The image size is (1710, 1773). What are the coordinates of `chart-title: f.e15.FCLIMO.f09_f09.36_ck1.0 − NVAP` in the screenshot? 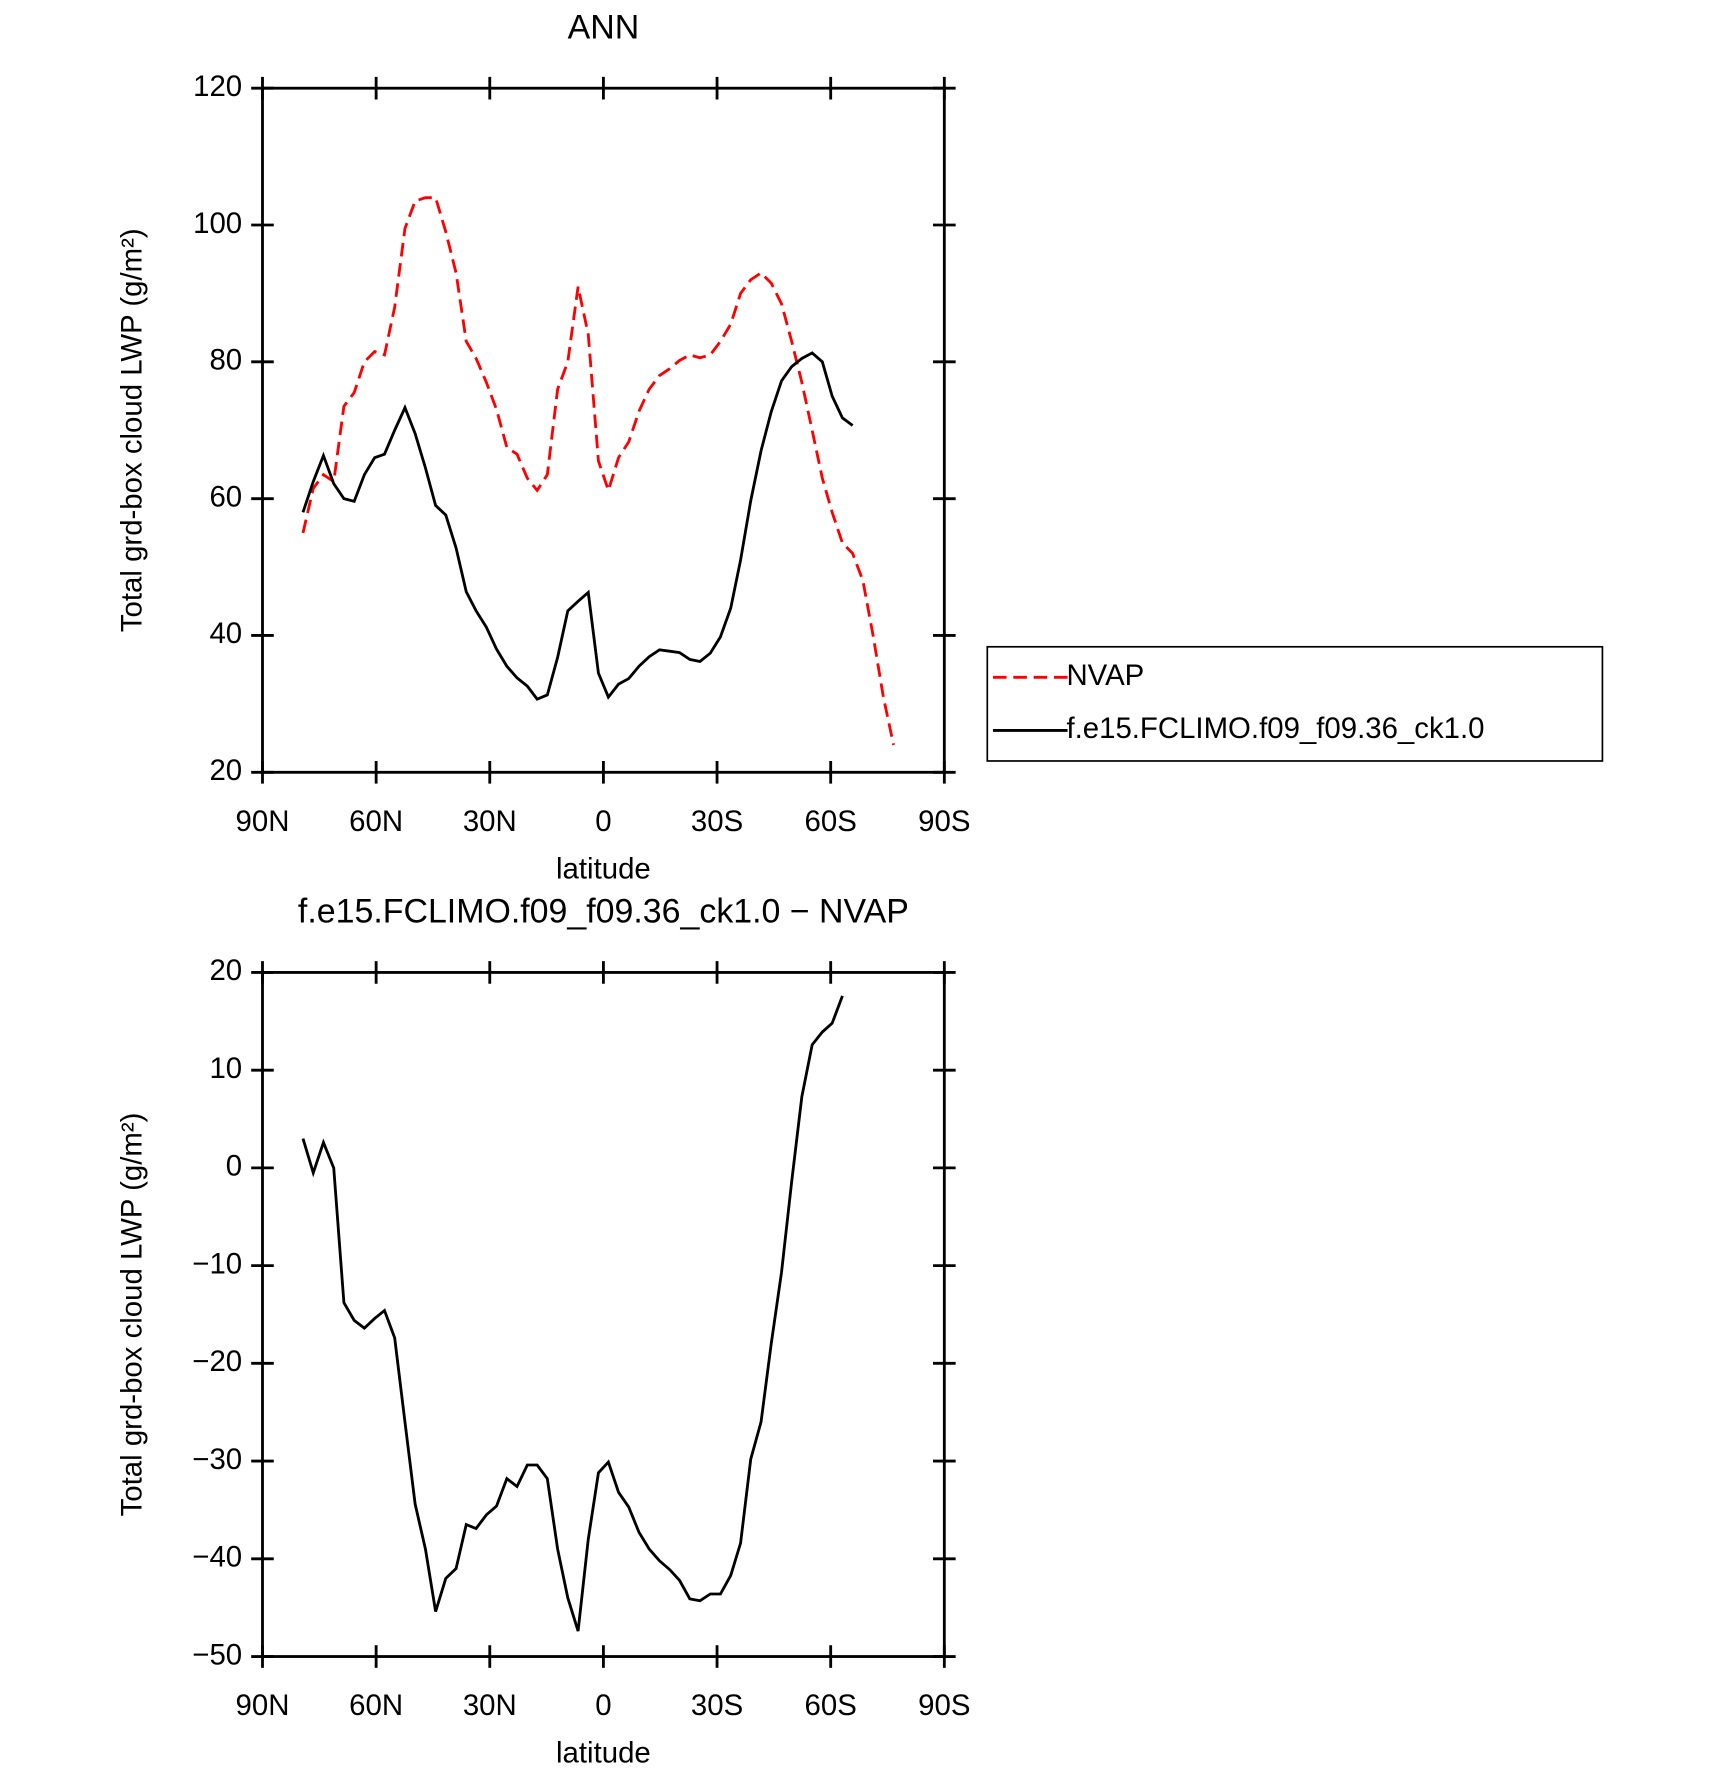 It's located at (603, 912).